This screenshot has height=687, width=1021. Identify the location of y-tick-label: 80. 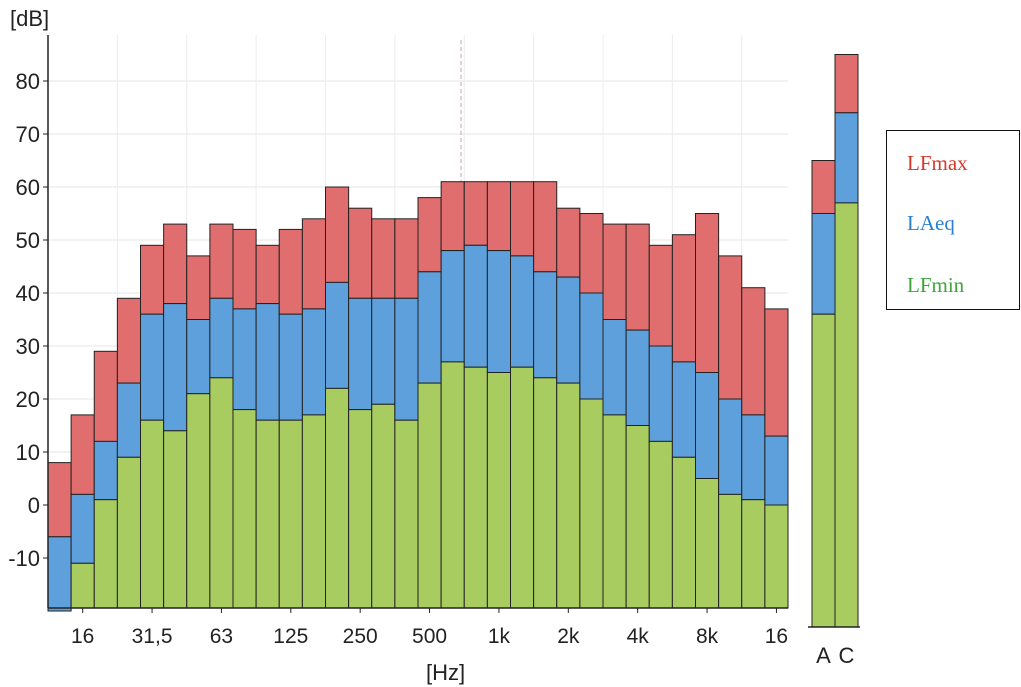
(28, 81).